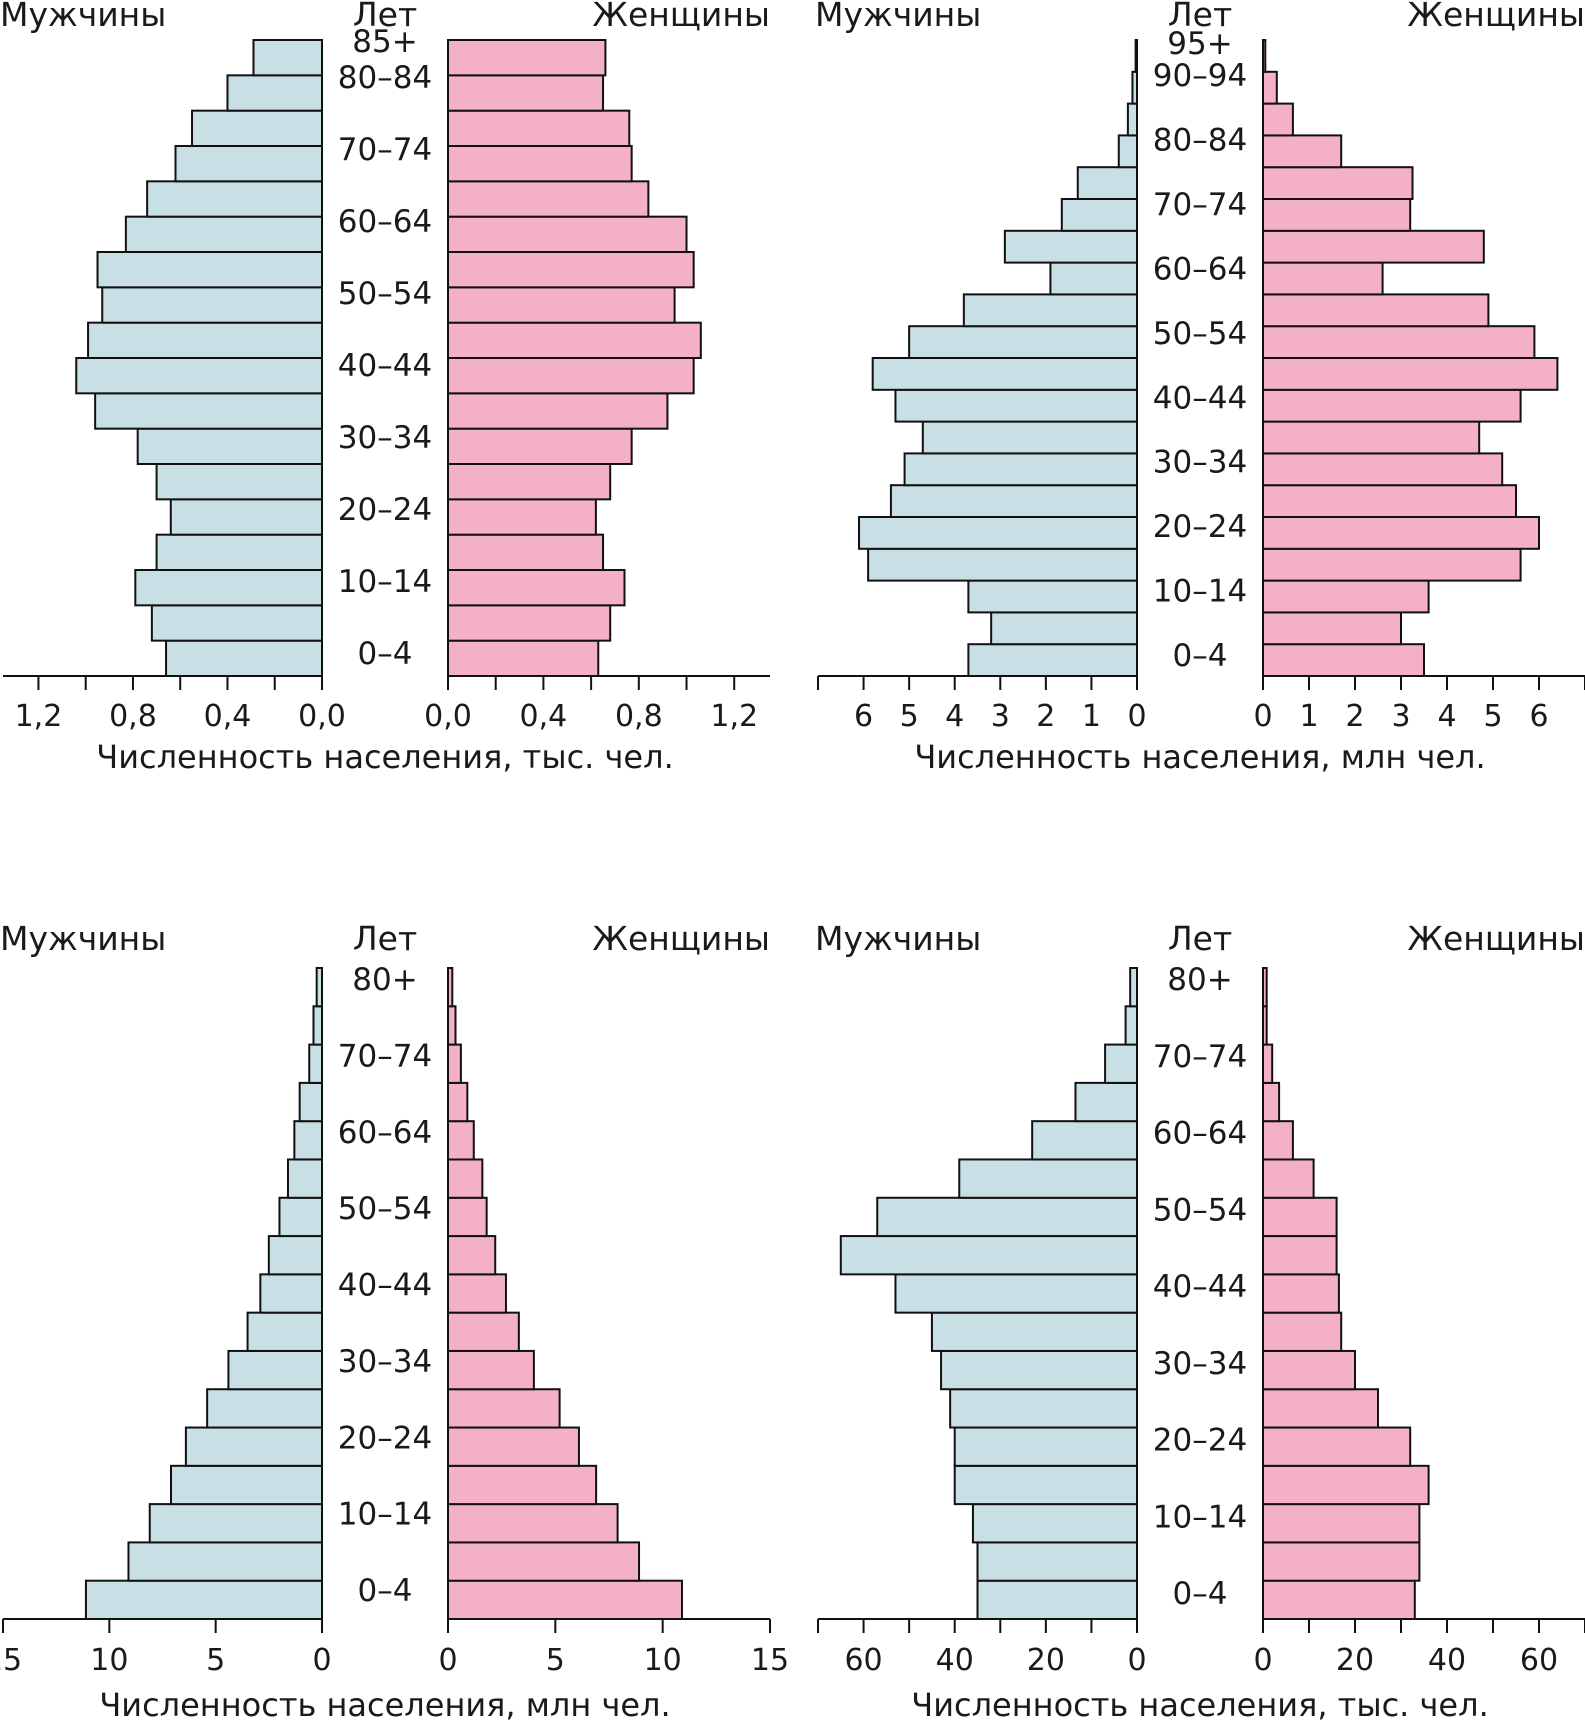 The height and width of the screenshot is (1726, 1585). What do you see at coordinates (1492, 716) in the screenshot?
I see `female-x-tick-label: 5` at bounding box center [1492, 716].